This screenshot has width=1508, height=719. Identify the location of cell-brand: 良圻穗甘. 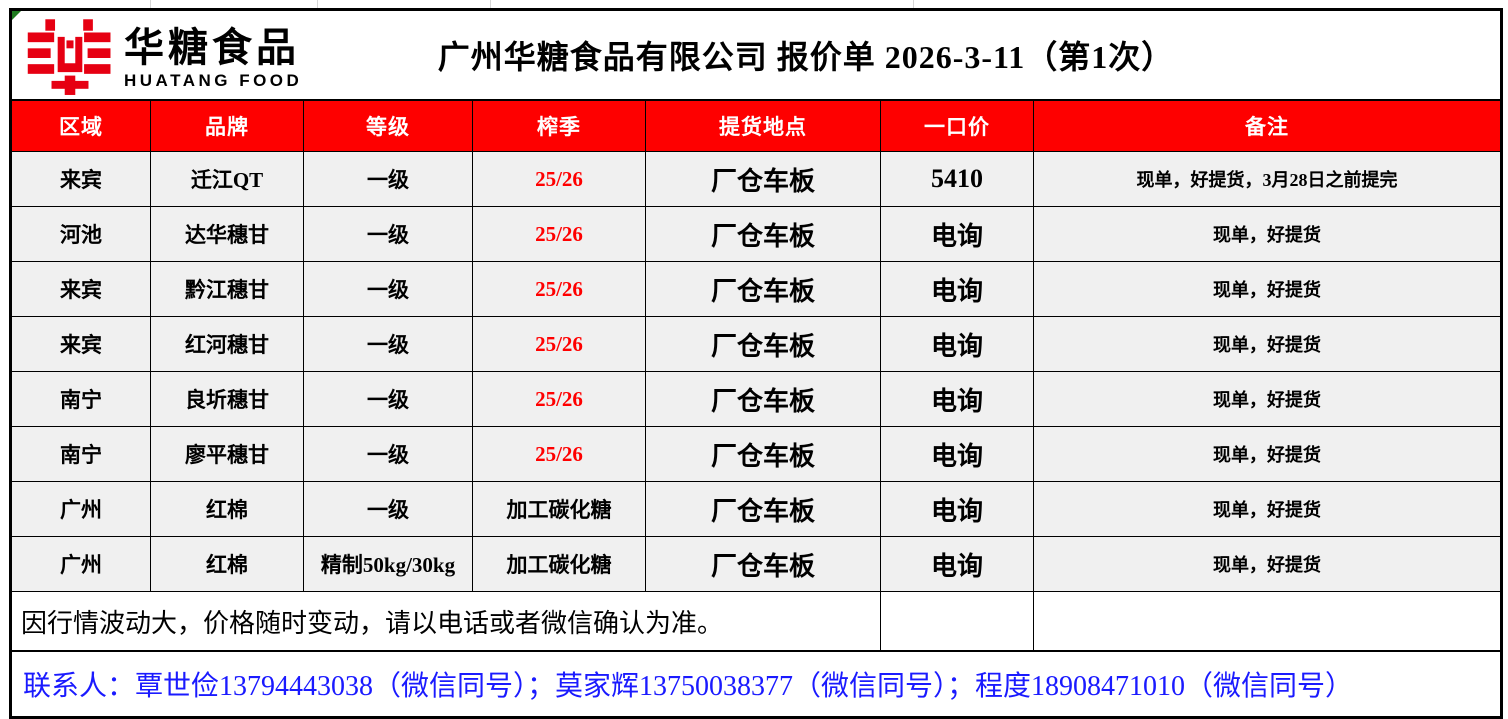
(227, 399).